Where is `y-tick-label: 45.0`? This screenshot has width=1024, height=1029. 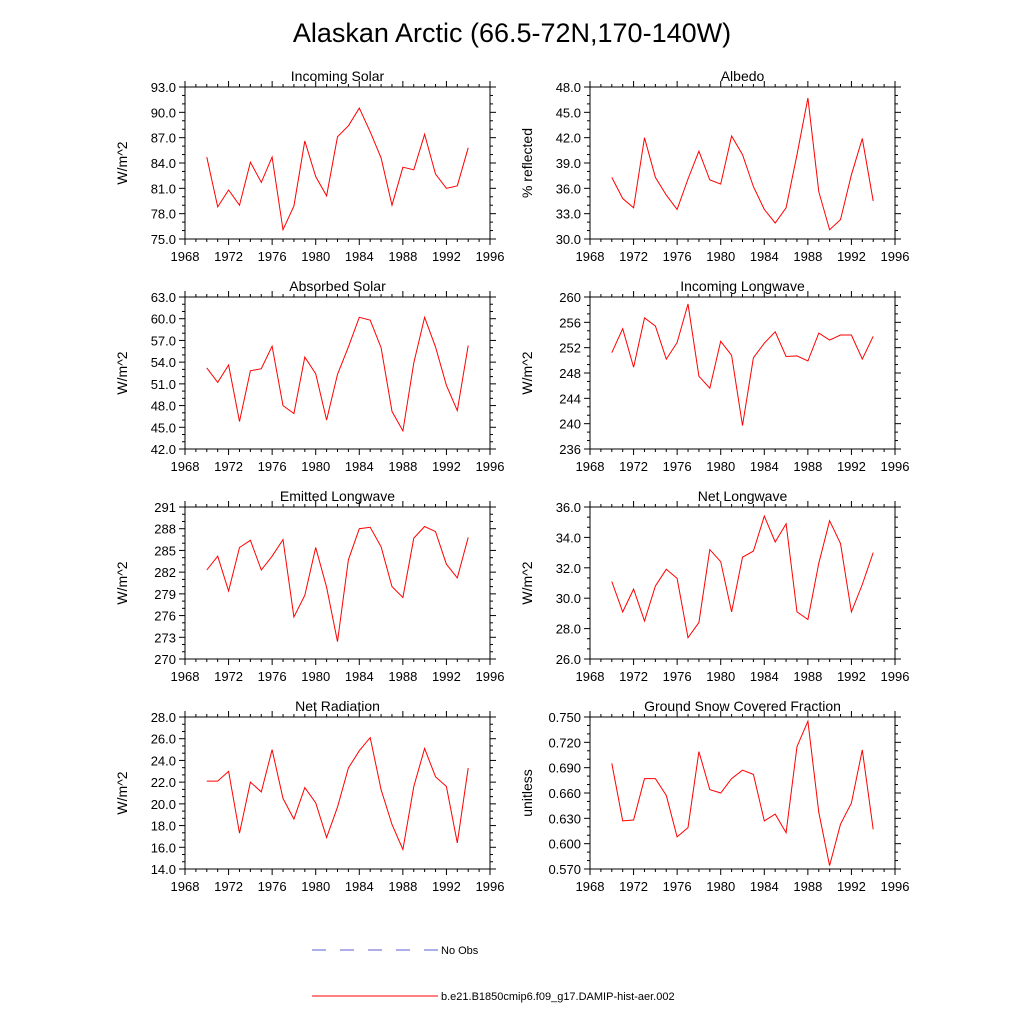
y-tick-label: 45.0 is located at coordinates (568, 112).